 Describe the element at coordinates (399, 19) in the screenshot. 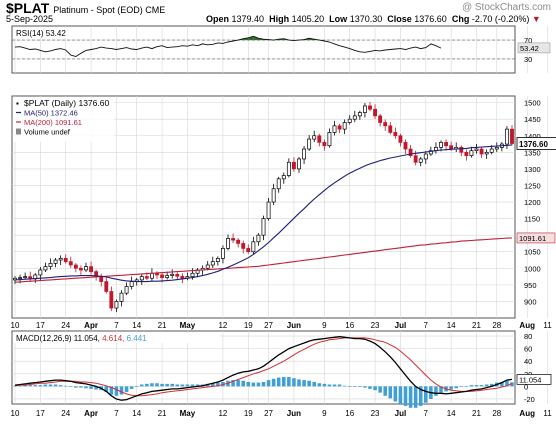

I see `close-label: Close` at that location.